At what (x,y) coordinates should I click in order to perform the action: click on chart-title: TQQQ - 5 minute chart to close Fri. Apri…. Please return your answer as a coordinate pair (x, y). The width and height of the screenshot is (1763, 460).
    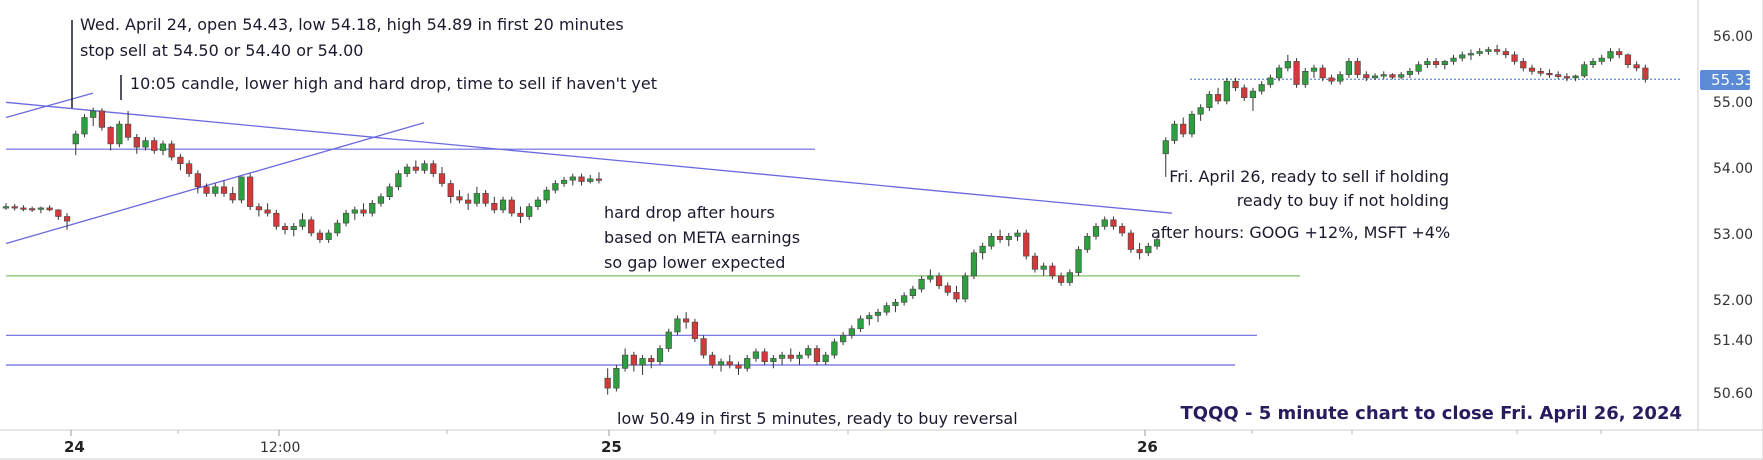
    Looking at the image, I should click on (1431, 413).